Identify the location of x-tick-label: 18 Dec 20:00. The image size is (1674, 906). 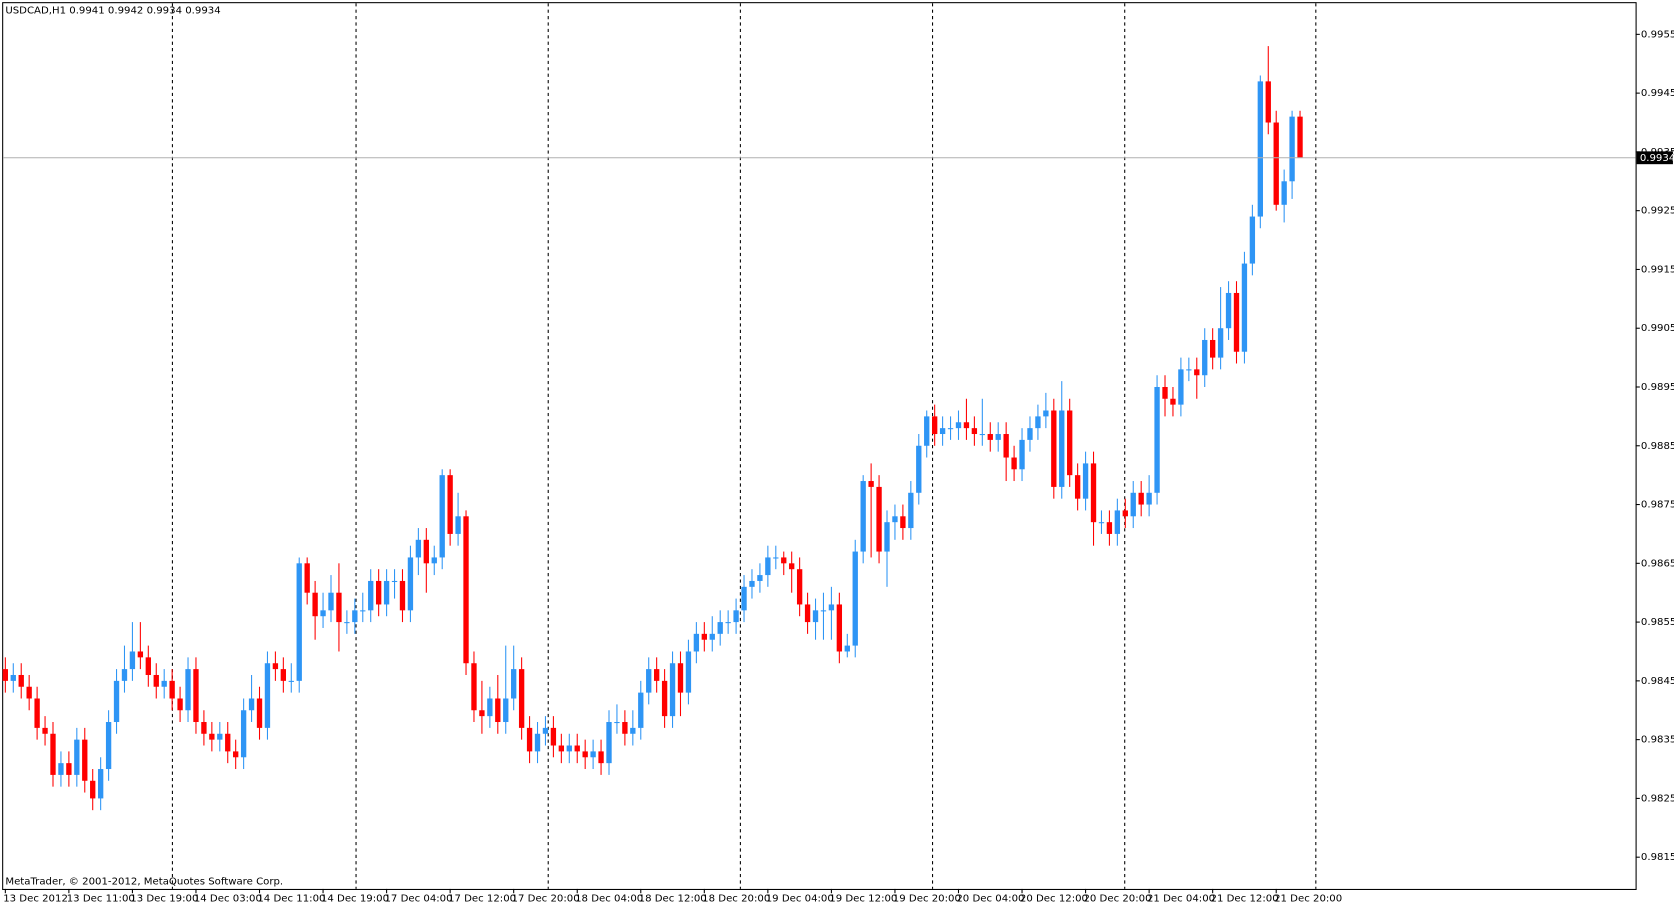
(736, 899).